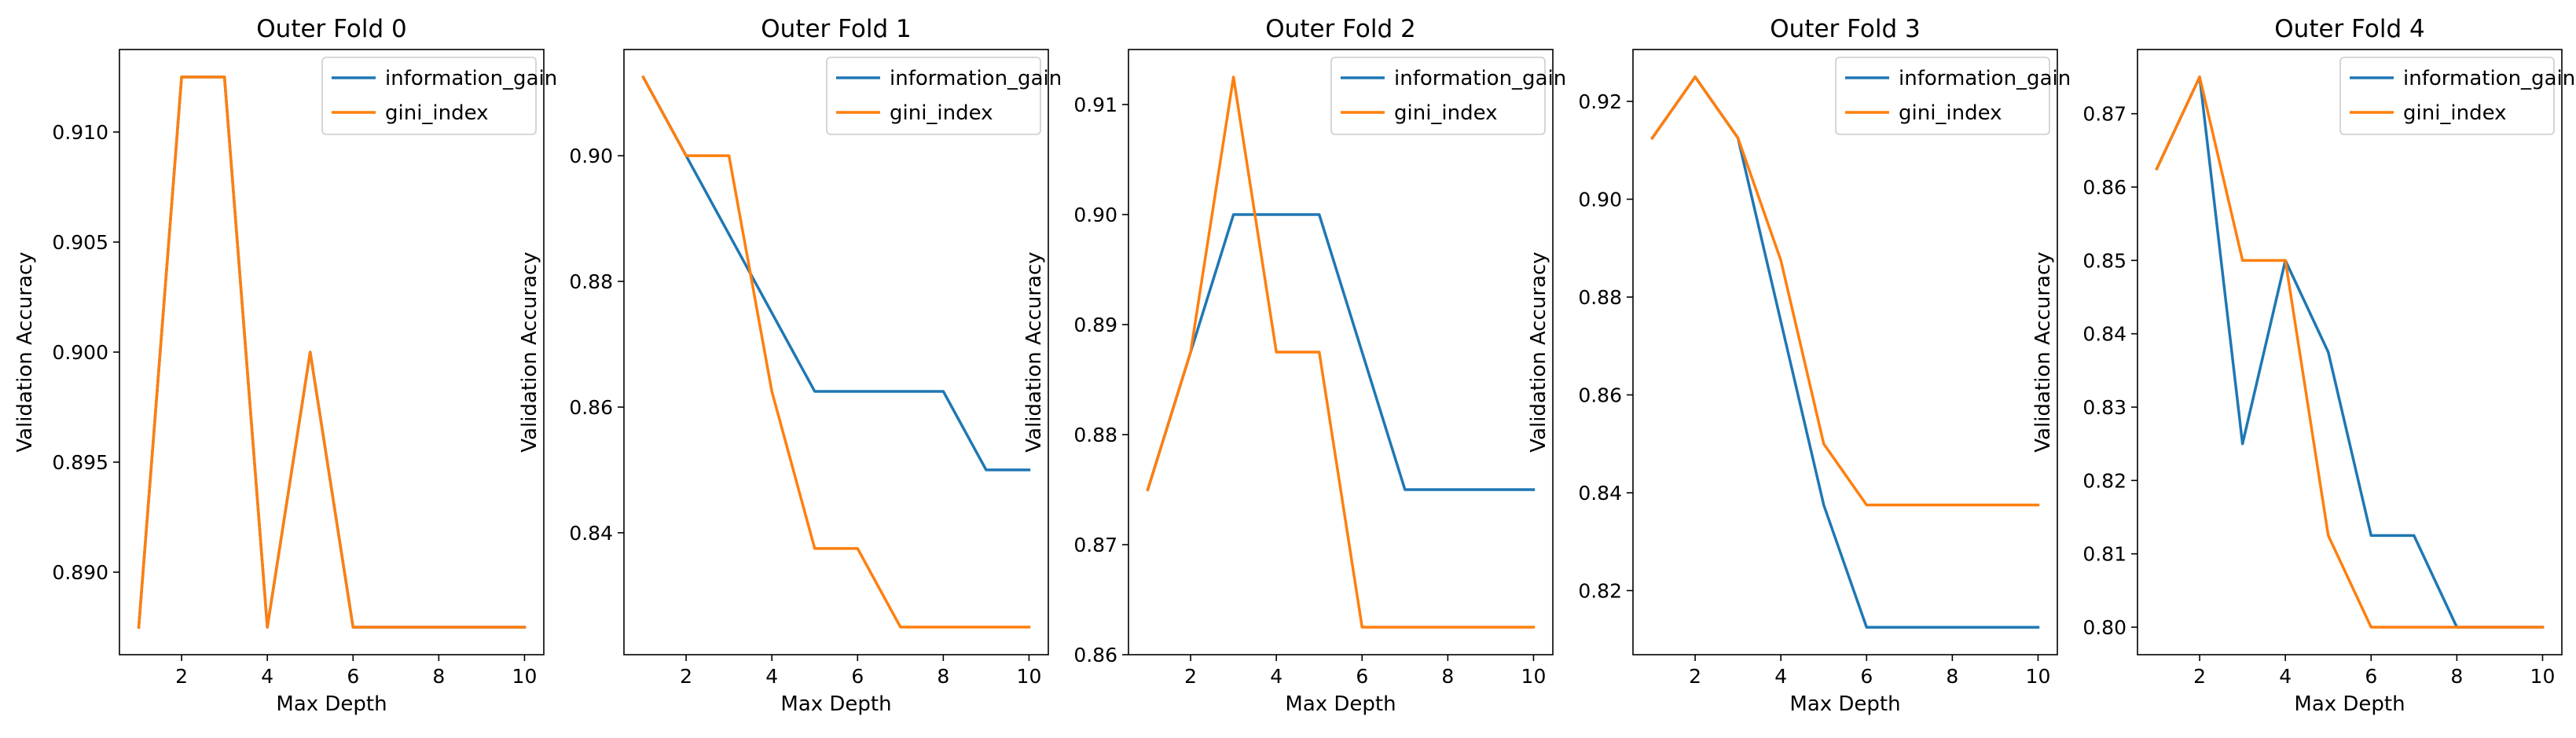 This screenshot has height=738, width=2576. What do you see at coordinates (2104, 628) in the screenshot?
I see `y-tick-label: 0.80` at bounding box center [2104, 628].